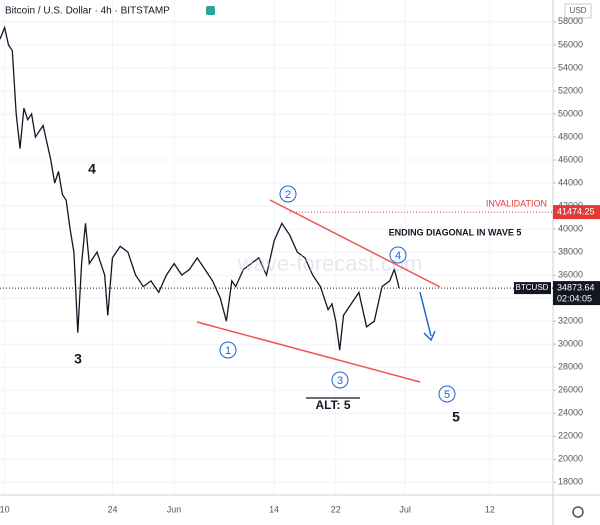 Image resolution: width=600 pixels, height=525 pixels. Describe the element at coordinates (578, 512) in the screenshot. I see `settings-icon` at that location.